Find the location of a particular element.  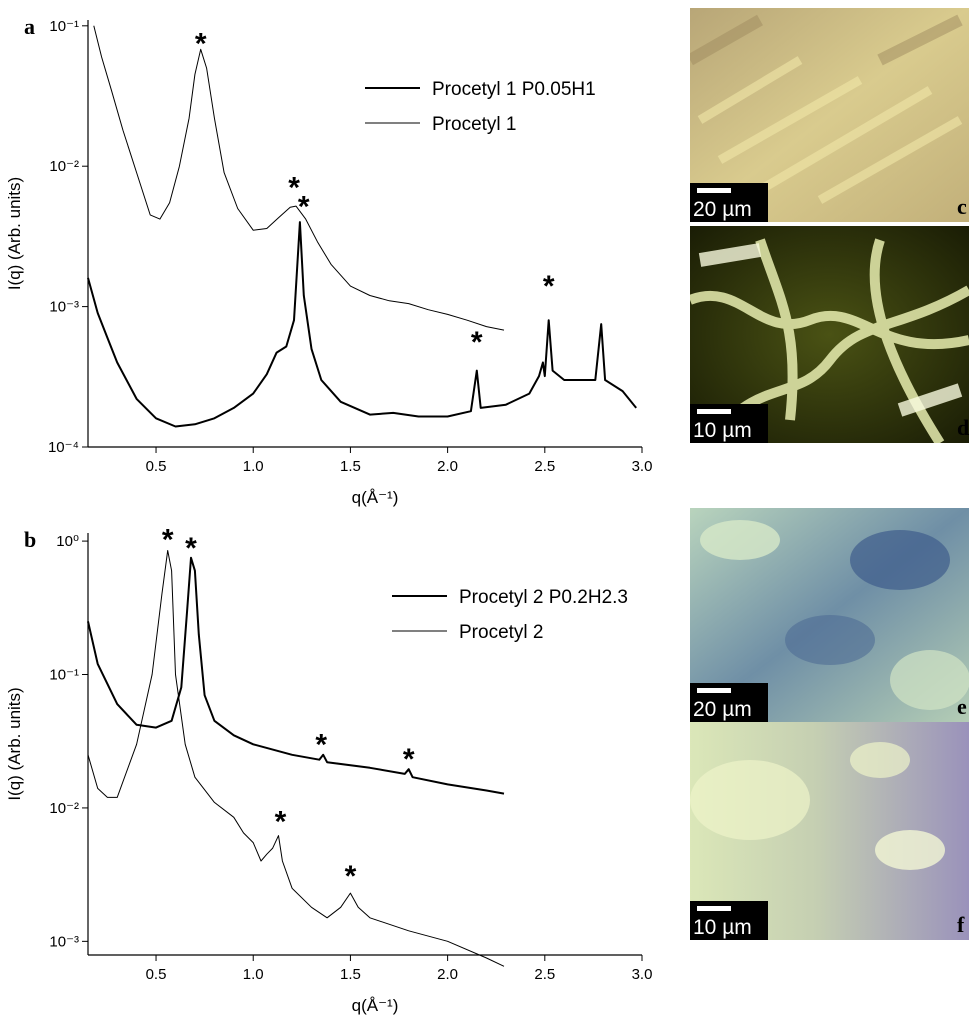

panel-label: c is located at coordinates (962, 206).